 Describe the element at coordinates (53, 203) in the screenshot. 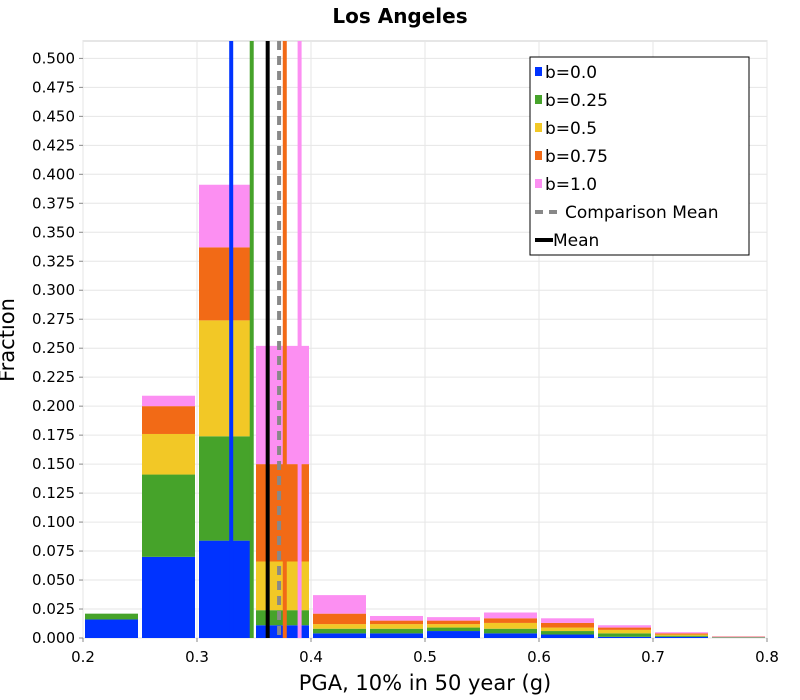

I see `y-tick-label: 0.375` at that location.